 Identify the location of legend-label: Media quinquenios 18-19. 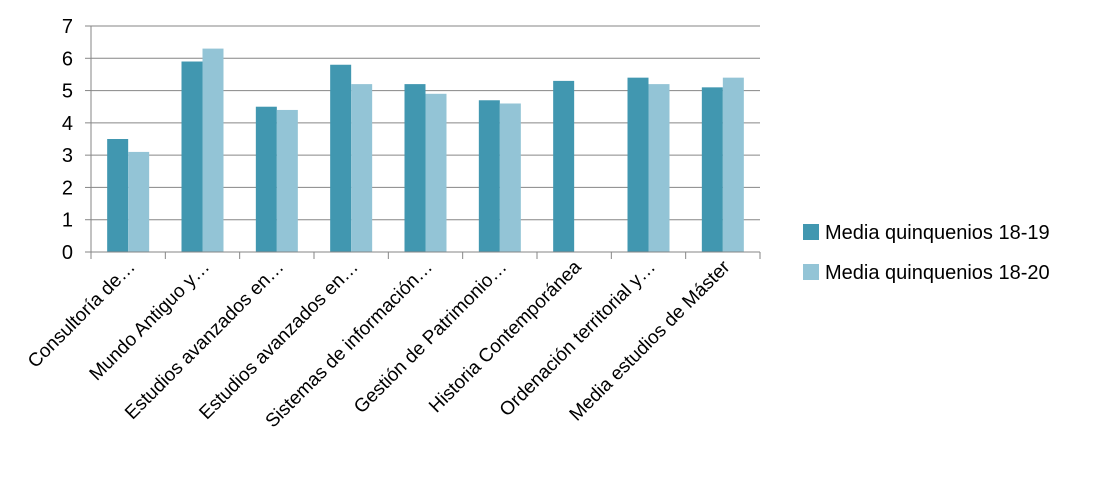
(937, 233).